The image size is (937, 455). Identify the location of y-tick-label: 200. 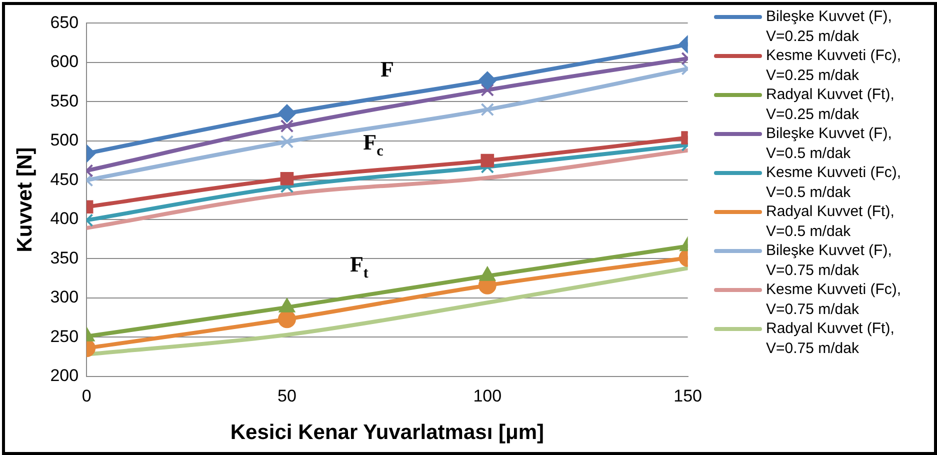
(64, 376).